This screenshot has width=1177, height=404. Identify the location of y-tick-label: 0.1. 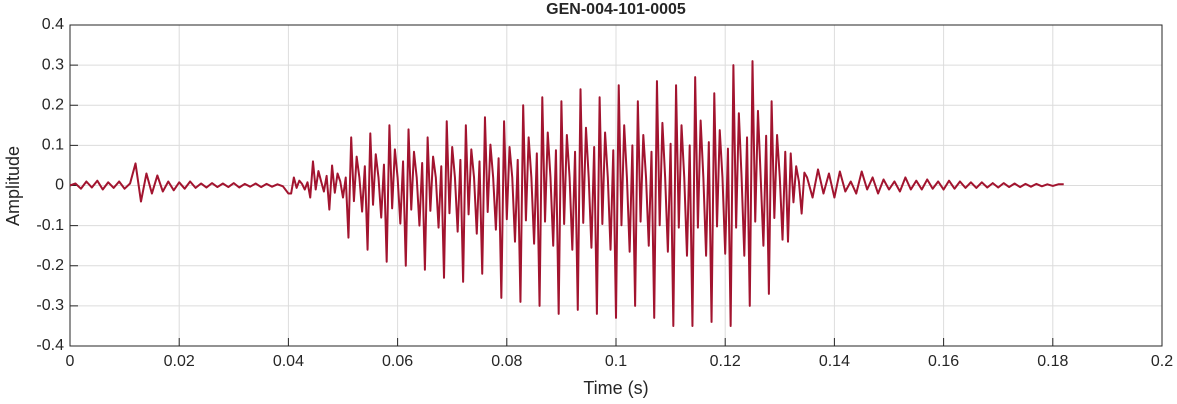
(53, 145).